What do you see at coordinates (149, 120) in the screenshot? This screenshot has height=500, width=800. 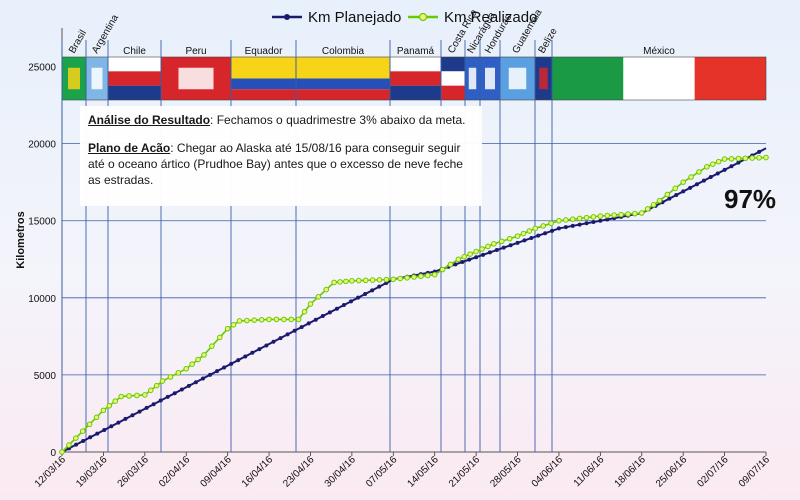 I see `analysis-label: Análise do Resultado` at bounding box center [149, 120].